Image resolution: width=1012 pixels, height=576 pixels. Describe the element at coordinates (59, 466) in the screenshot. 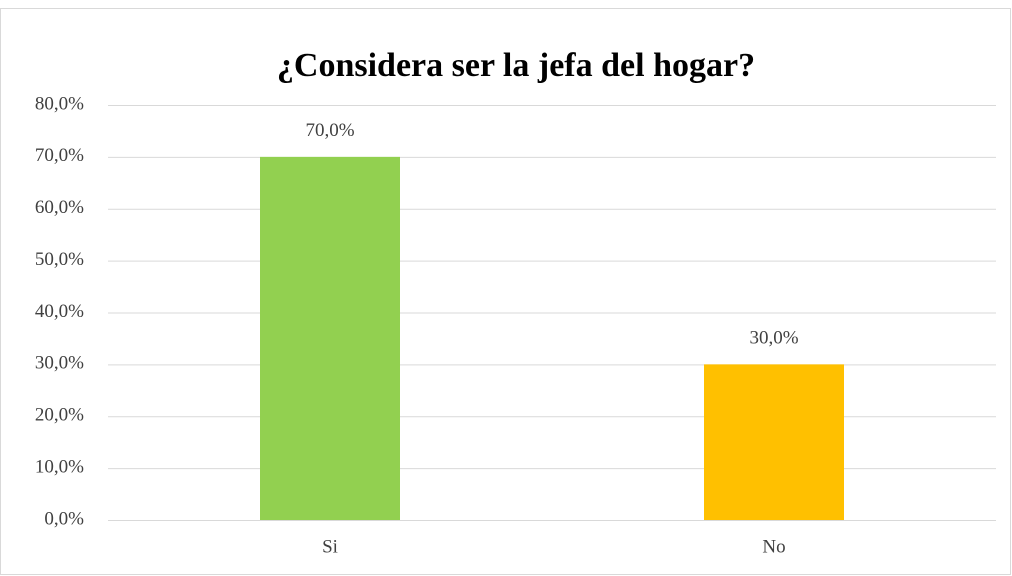

I see `y-tick-label: 10,0%` at that location.